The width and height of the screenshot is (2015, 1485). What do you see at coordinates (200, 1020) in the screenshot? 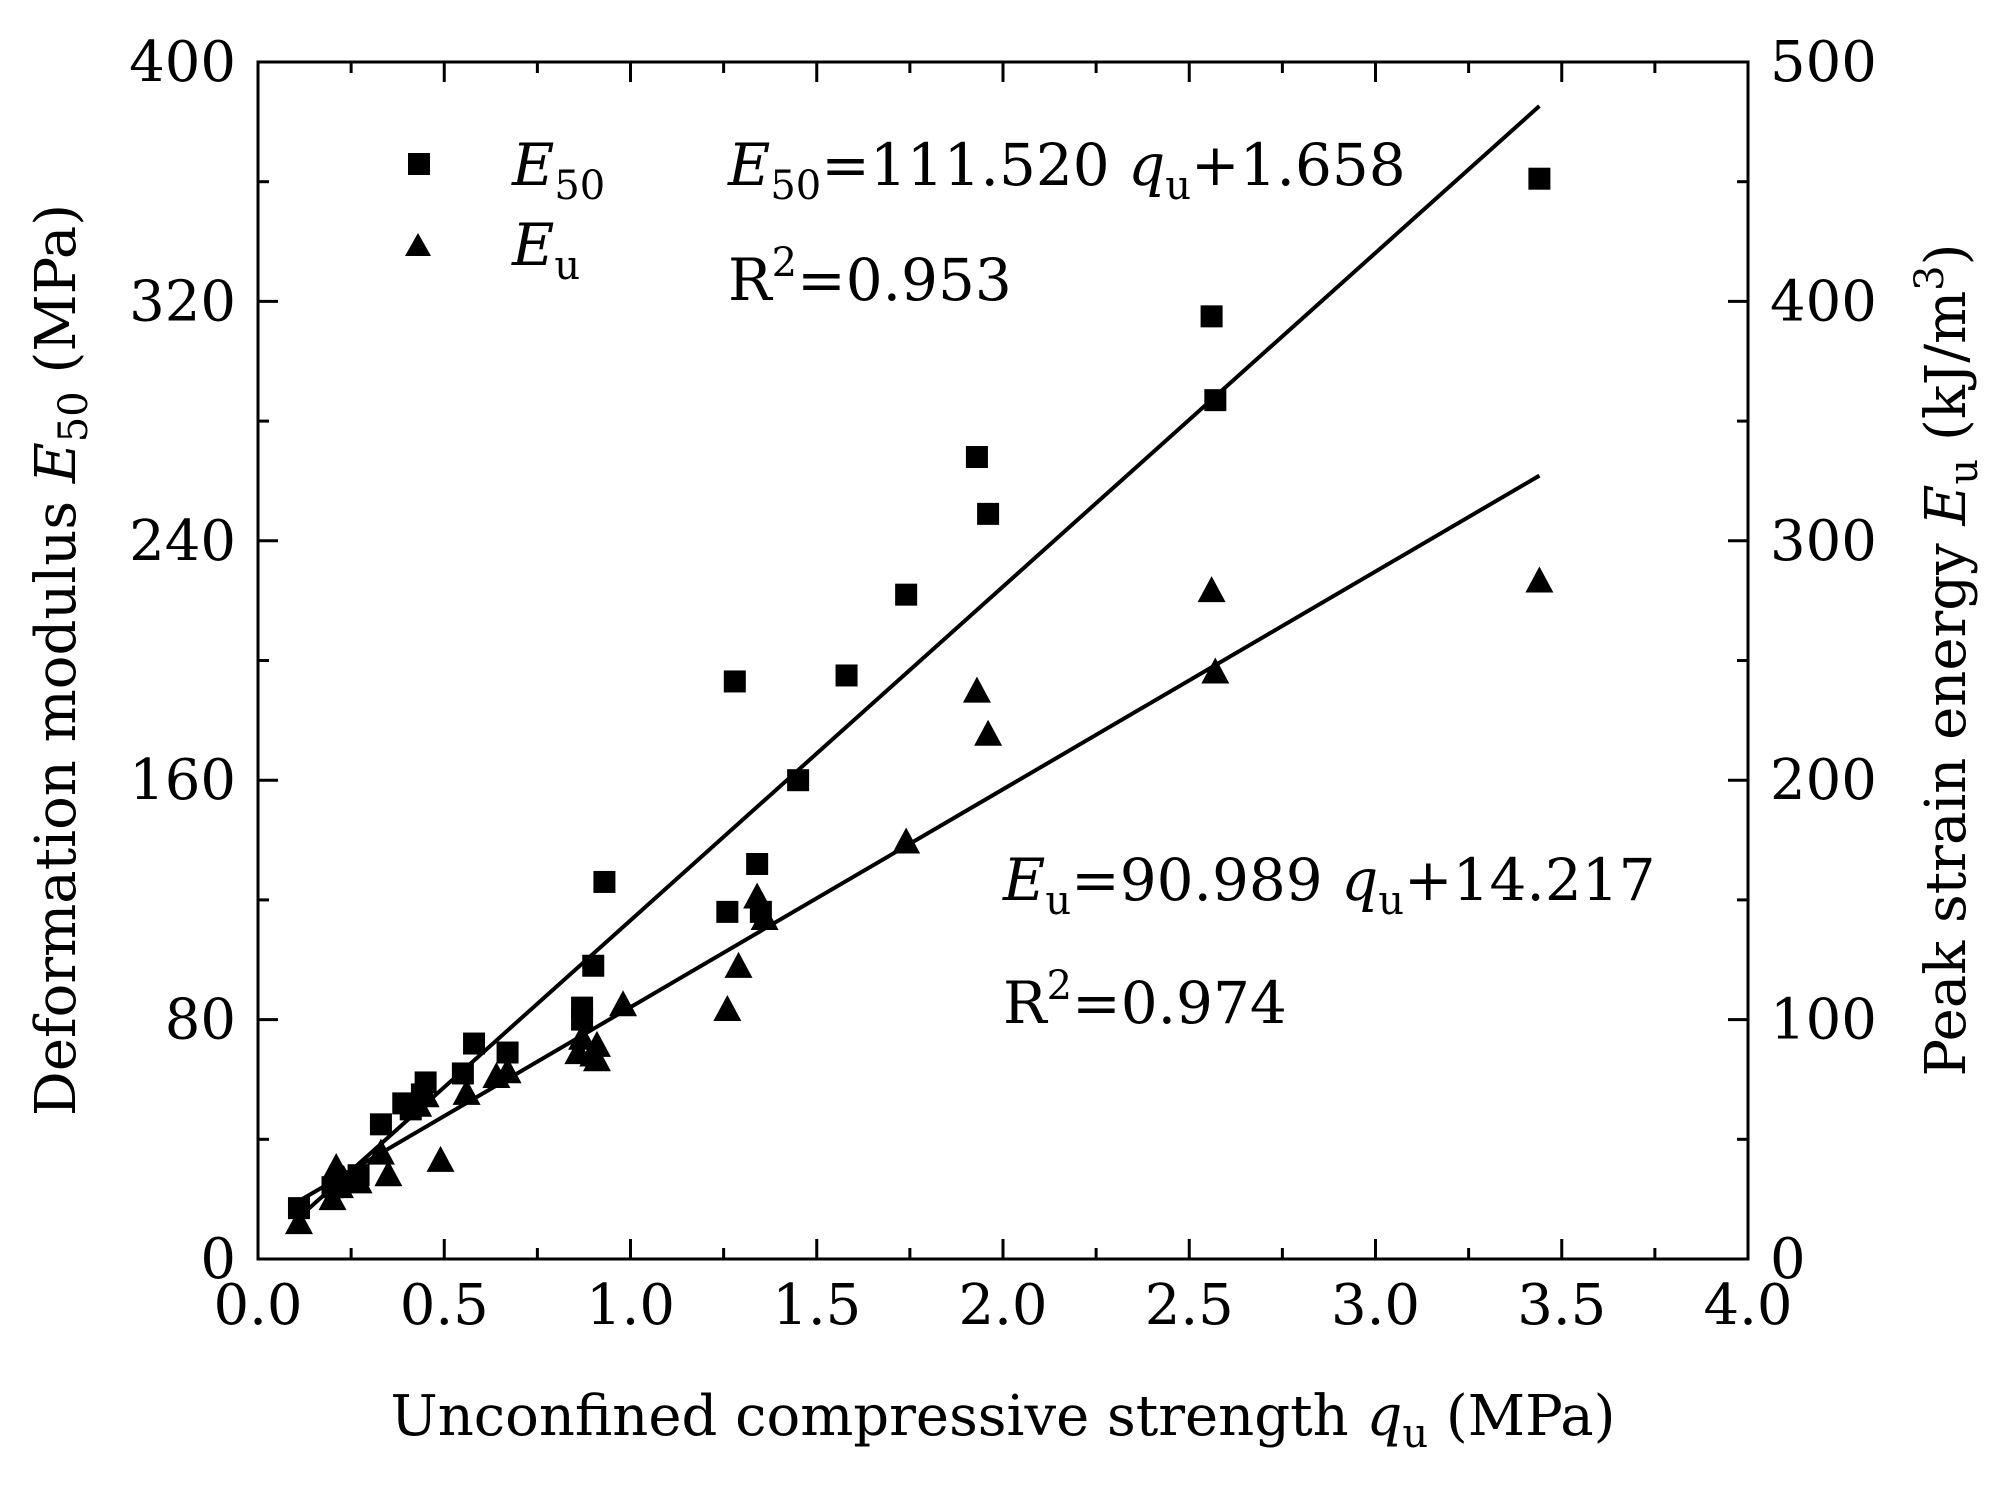
I see `y-left-tick-label: 80` at bounding box center [200, 1020].